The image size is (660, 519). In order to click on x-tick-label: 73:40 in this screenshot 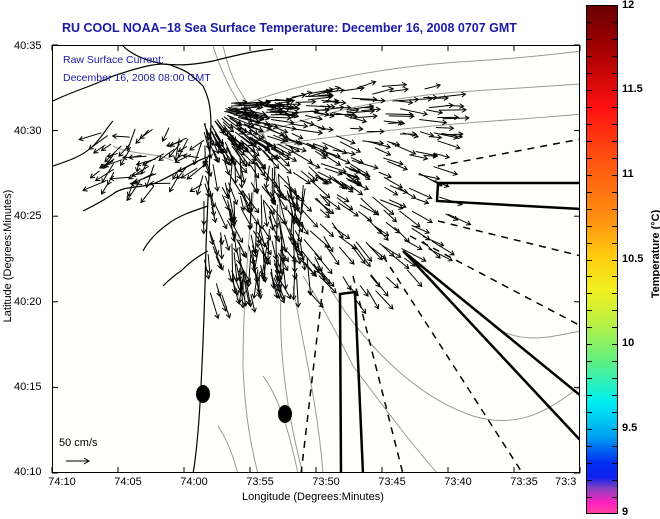, I will do `click(458, 482)`.